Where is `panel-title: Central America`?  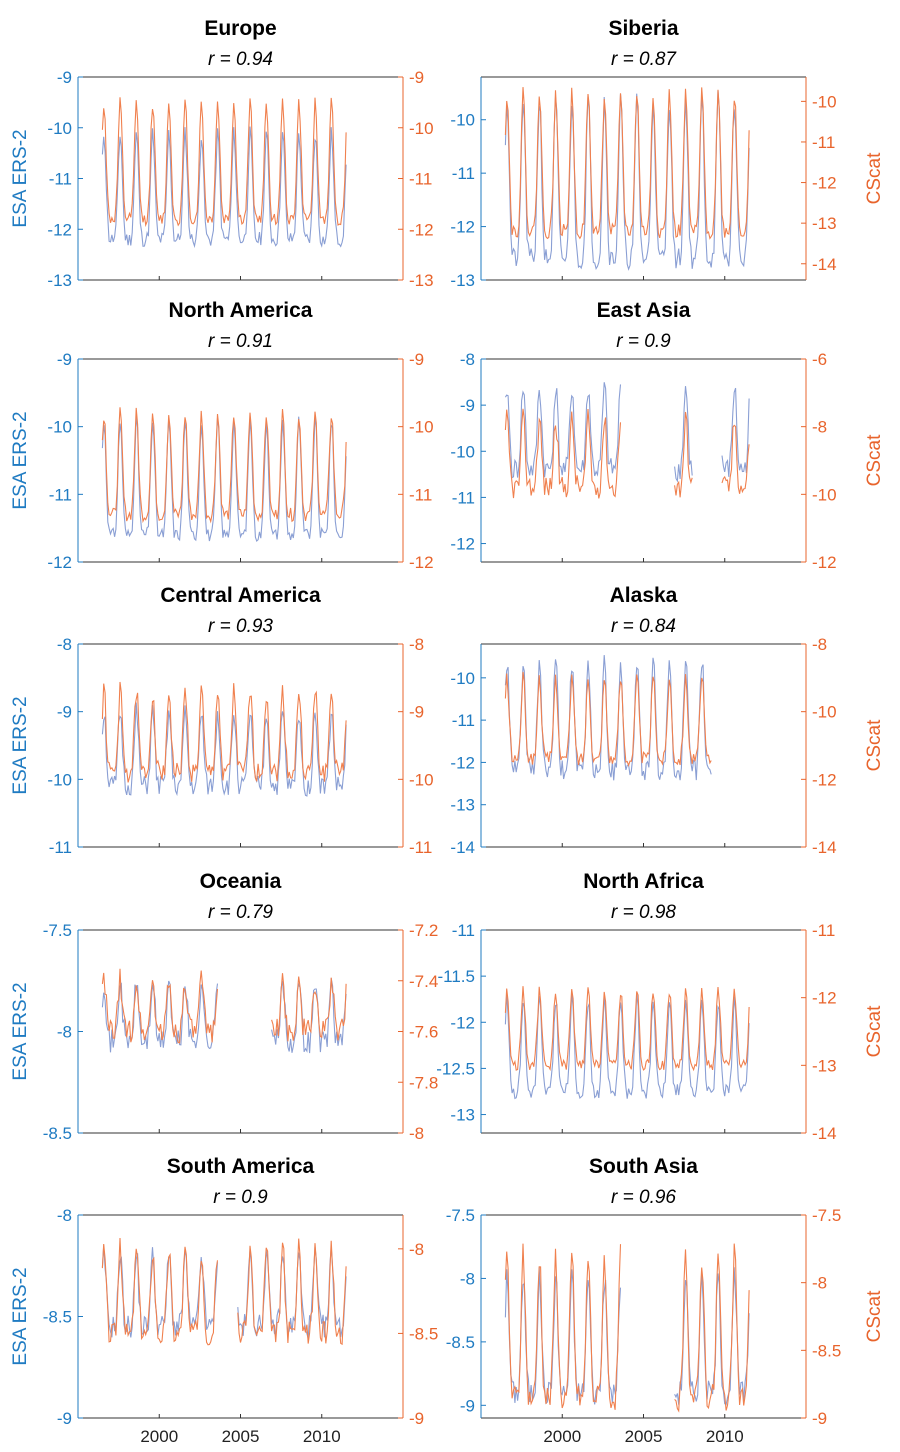 panel-title: Central America is located at coordinates (240, 595).